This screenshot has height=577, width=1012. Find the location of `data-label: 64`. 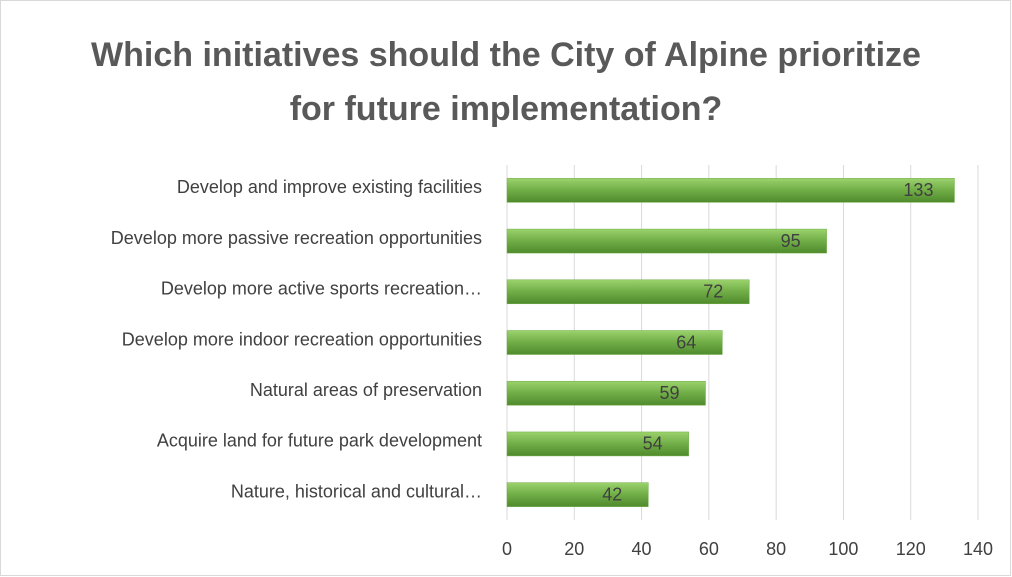

data-label: 64 is located at coordinates (686, 342).